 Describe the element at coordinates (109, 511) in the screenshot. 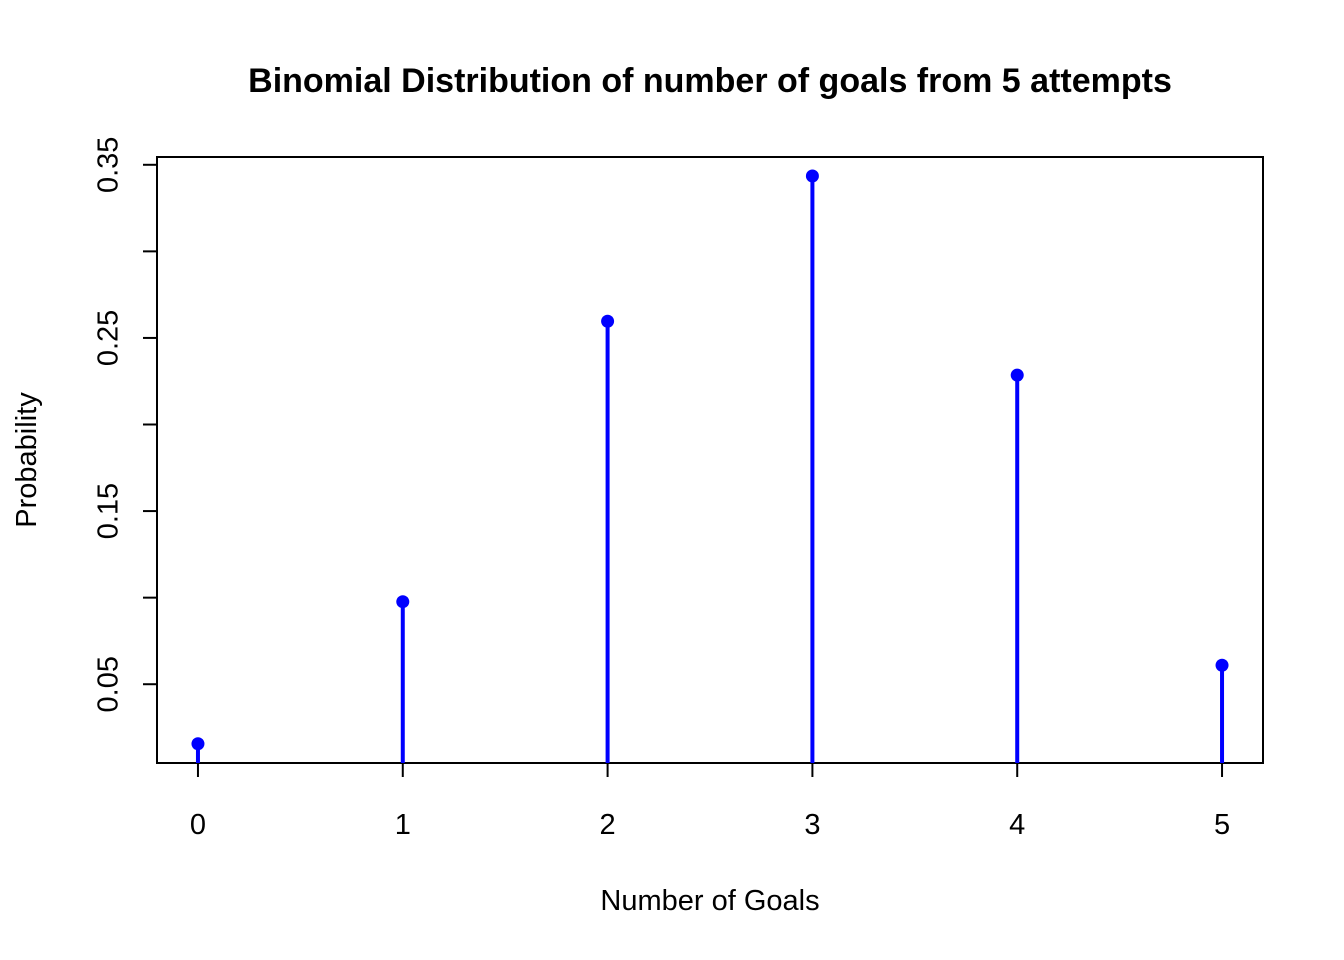

I see `y-tick-label: 0.15` at that location.